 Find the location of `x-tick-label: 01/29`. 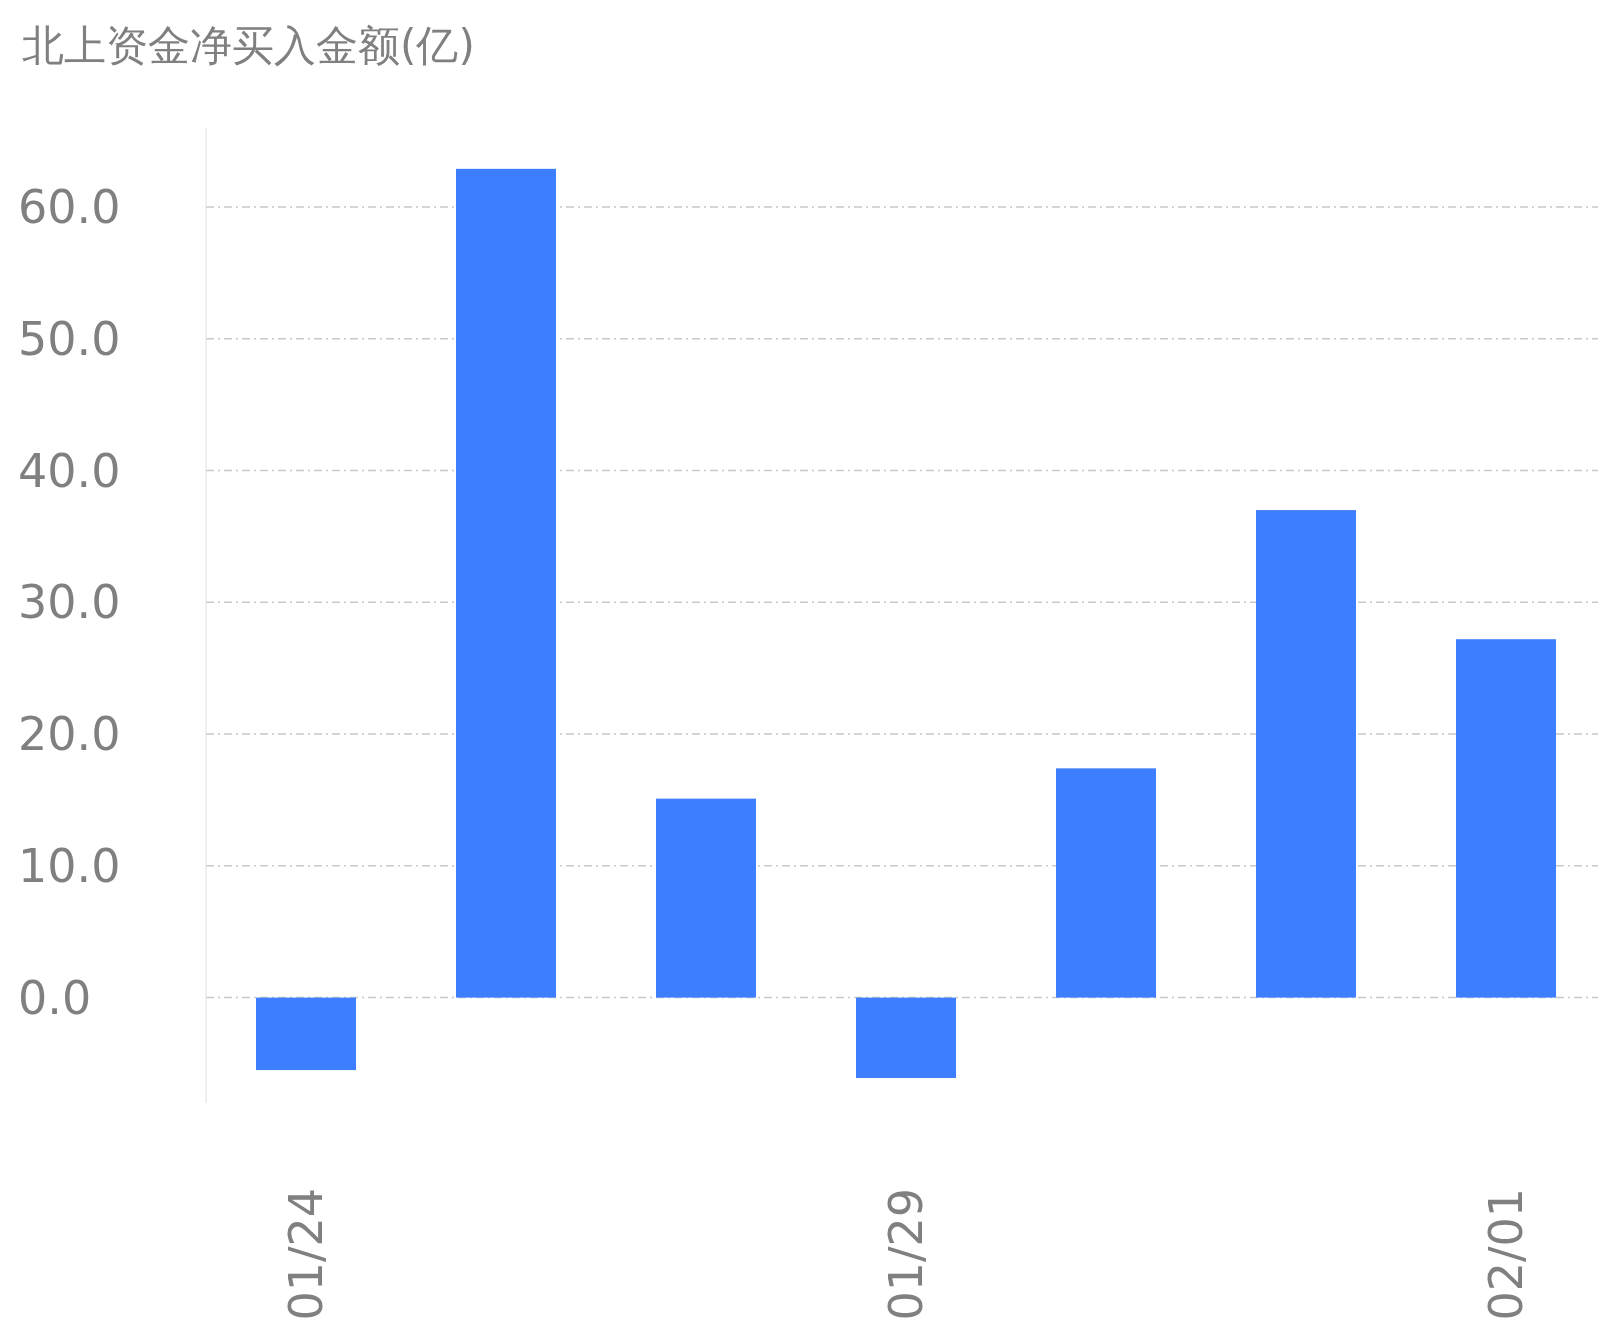

x-tick-label: 01/29 is located at coordinates (906, 1254).